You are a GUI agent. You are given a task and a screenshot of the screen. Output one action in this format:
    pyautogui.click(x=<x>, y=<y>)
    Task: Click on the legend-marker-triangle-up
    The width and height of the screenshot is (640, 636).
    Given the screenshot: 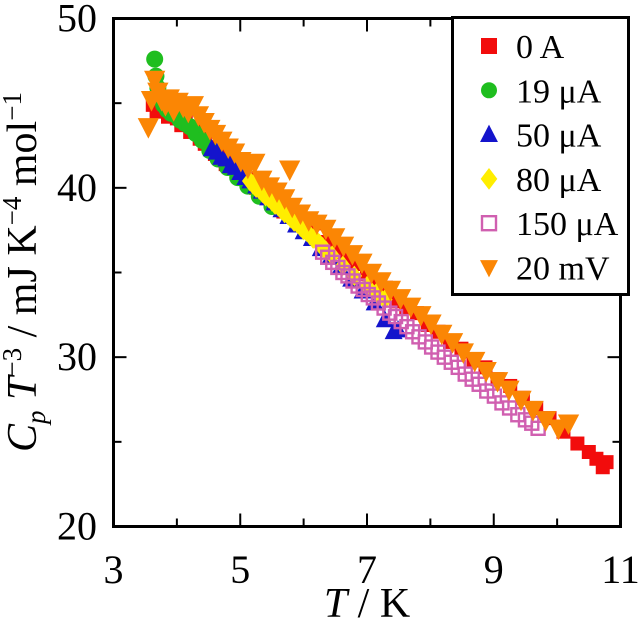 What is the action you would take?
    pyautogui.click(x=489, y=133)
    